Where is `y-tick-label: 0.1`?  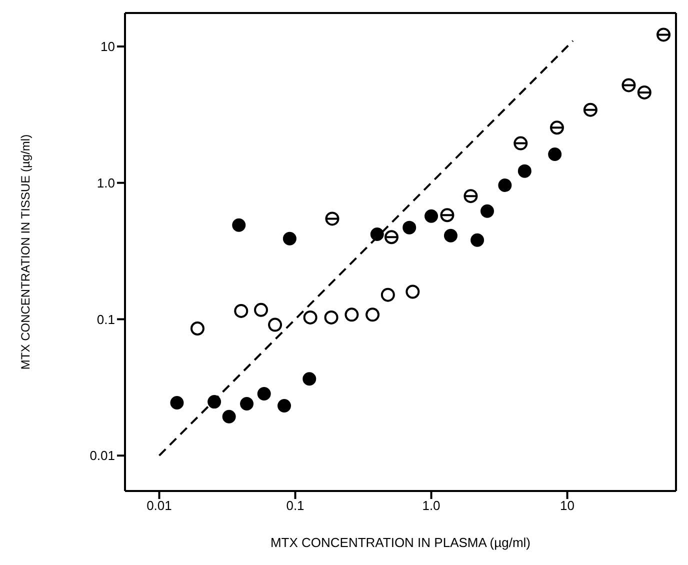 y-tick-label: 0.1 is located at coordinates (105, 319).